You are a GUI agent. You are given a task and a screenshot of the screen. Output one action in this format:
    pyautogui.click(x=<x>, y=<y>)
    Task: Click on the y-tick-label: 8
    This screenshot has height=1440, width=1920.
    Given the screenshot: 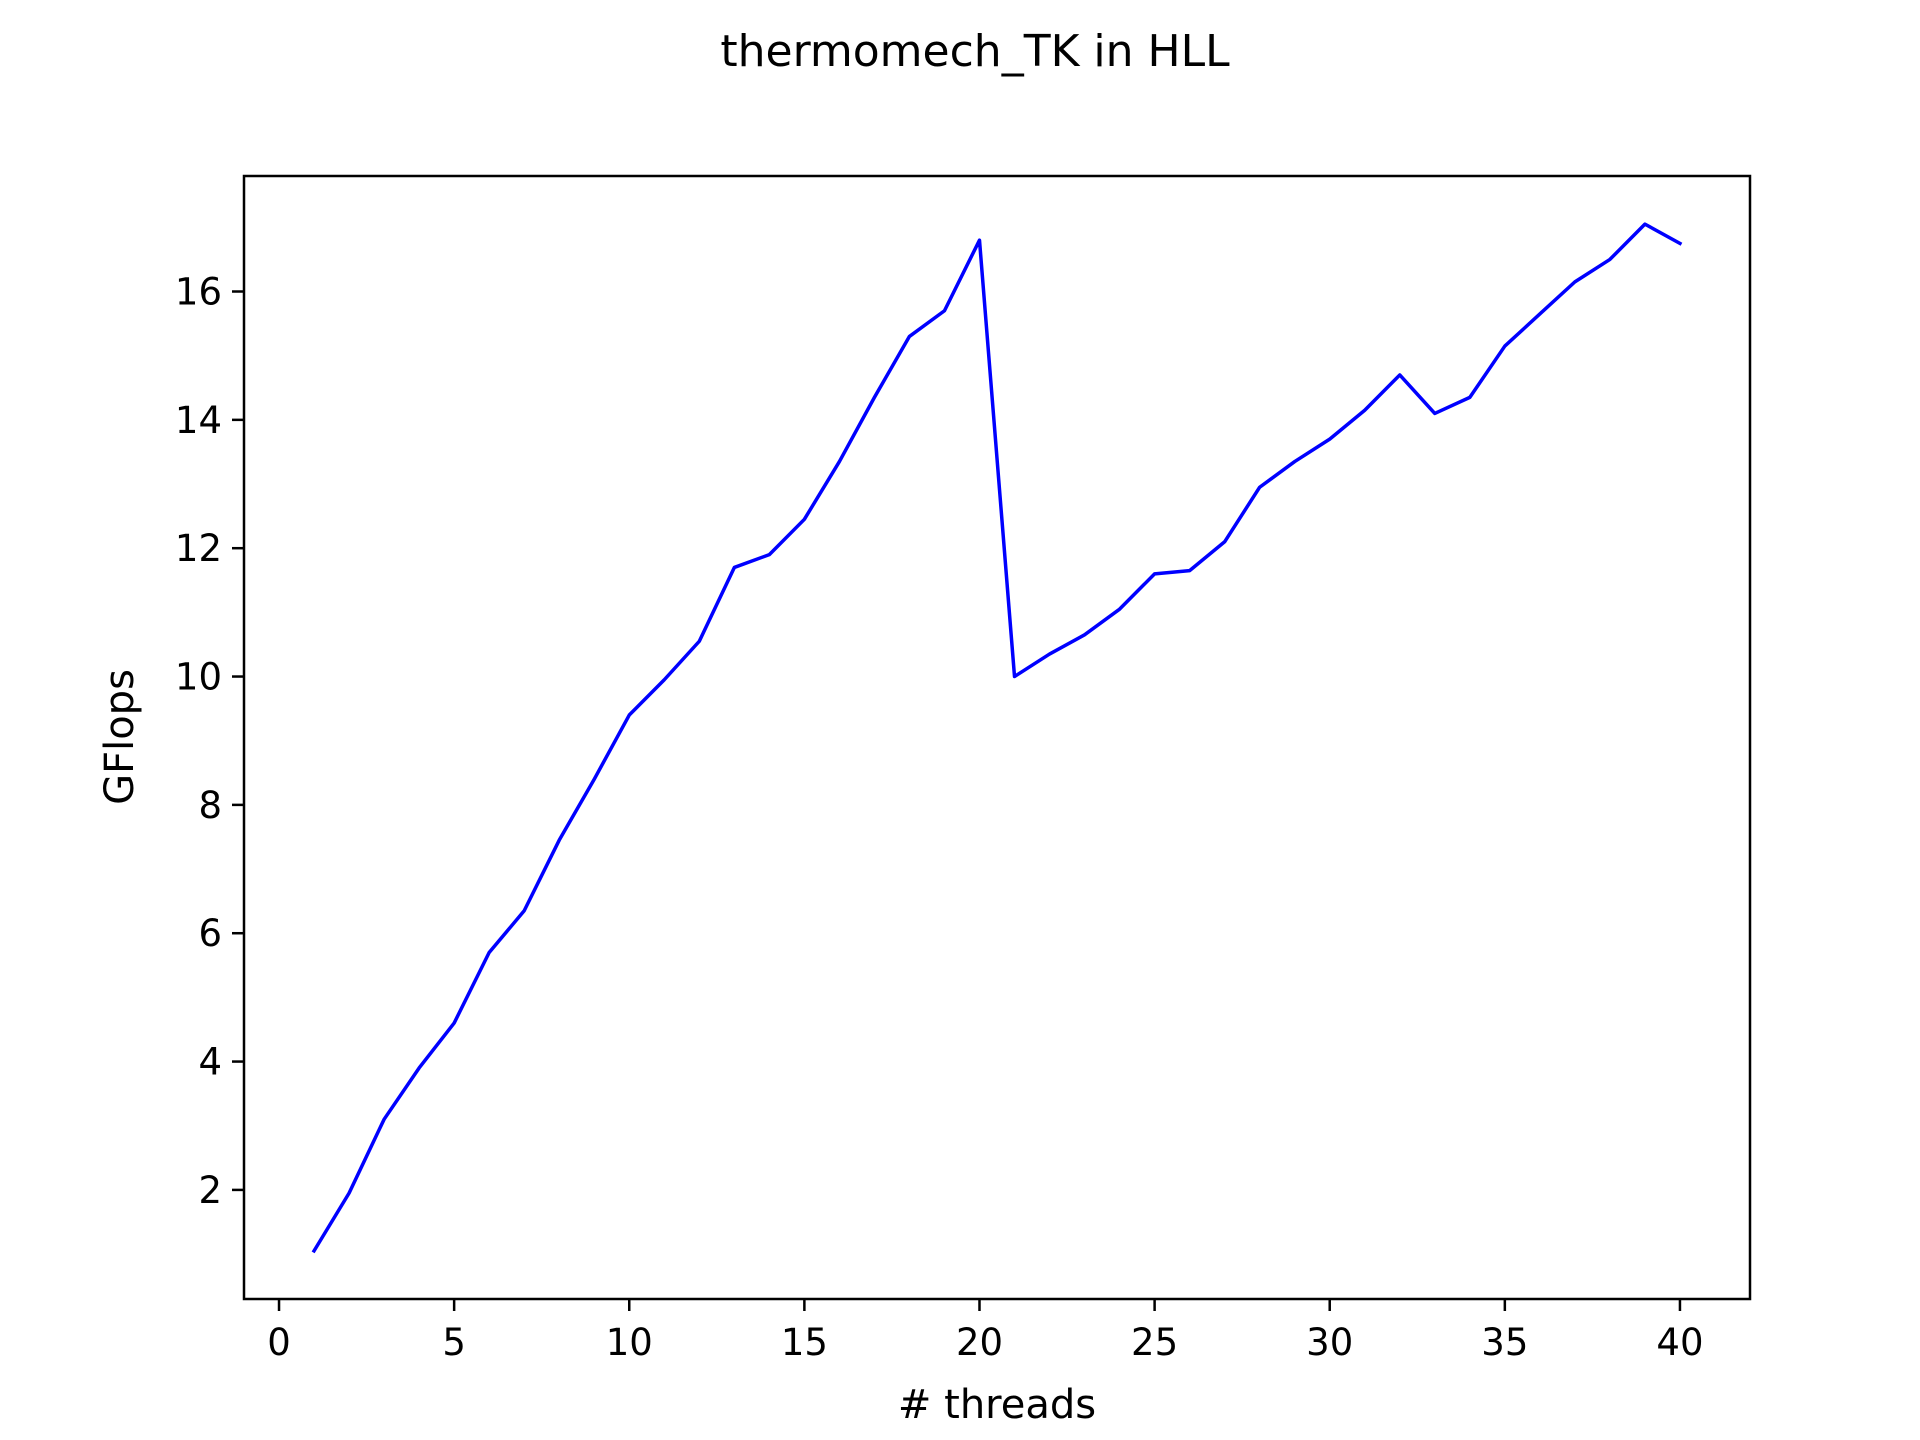 What is the action you would take?
    pyautogui.click(x=210, y=805)
    